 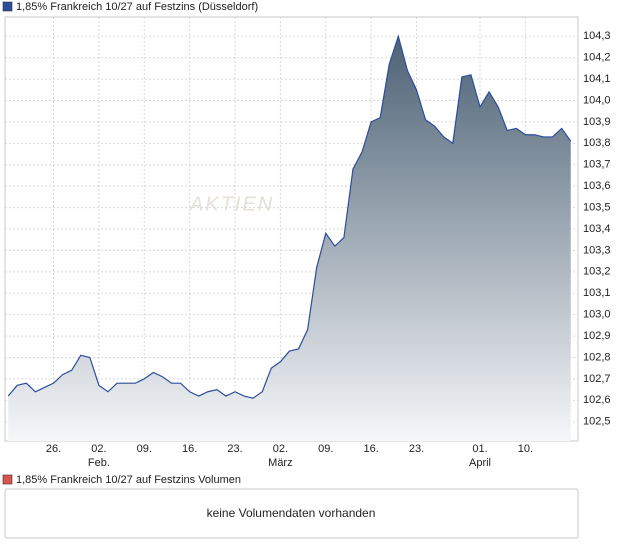 I want to click on y-tick-label: 103,5, so click(x=597, y=207).